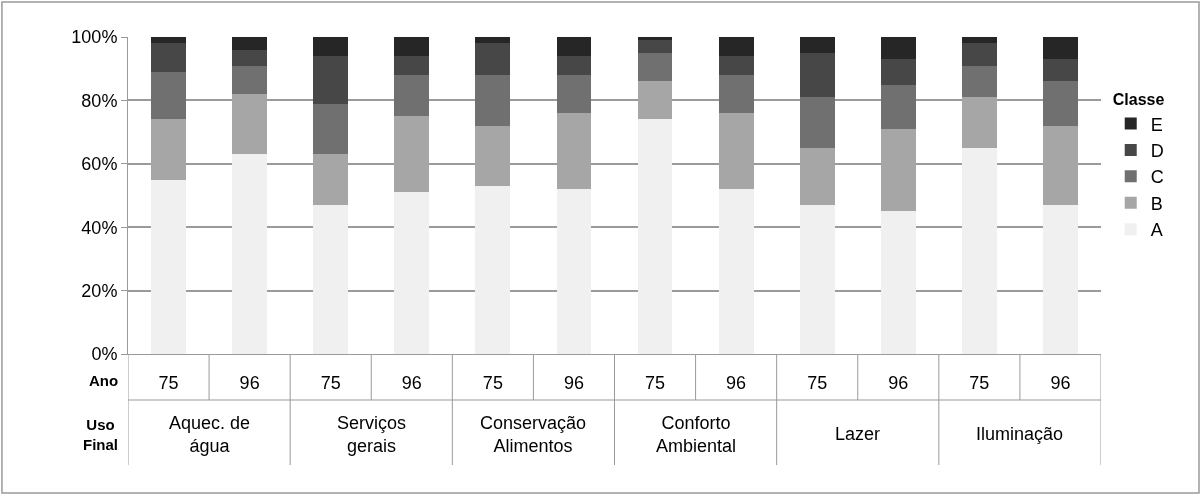 The width and height of the screenshot is (1201, 495). What do you see at coordinates (372, 435) in the screenshot?
I see `text: Serviços gerais` at bounding box center [372, 435].